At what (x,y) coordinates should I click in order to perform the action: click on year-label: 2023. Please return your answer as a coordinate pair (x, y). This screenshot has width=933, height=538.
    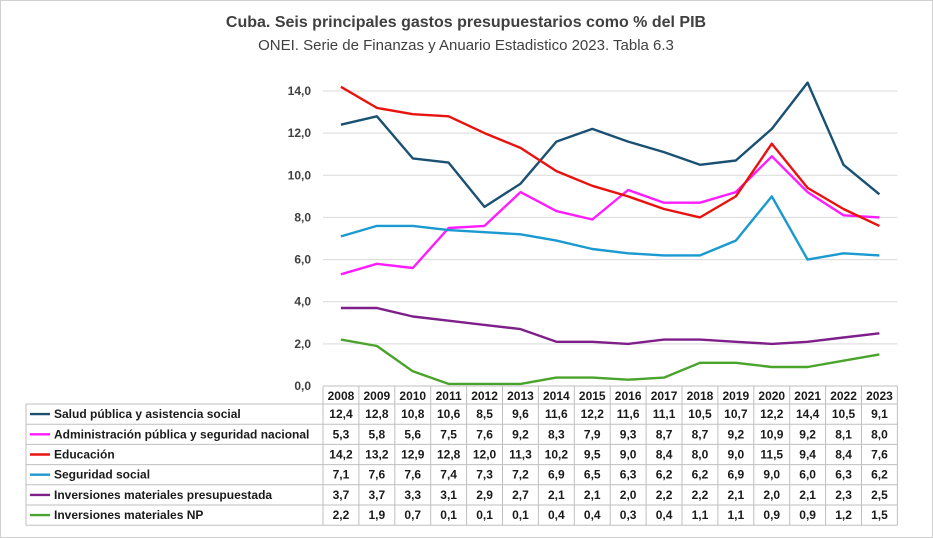
    Looking at the image, I should click on (879, 396).